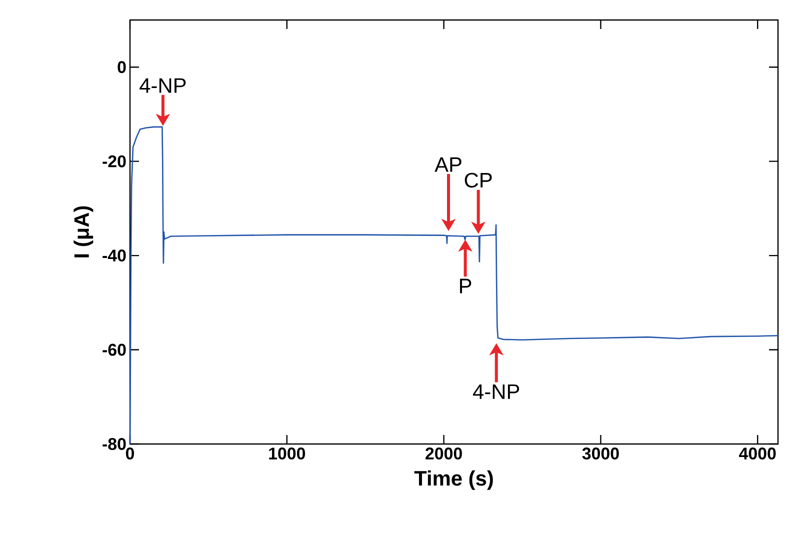  What do you see at coordinates (478, 180) in the screenshot?
I see `annotation: CP` at bounding box center [478, 180].